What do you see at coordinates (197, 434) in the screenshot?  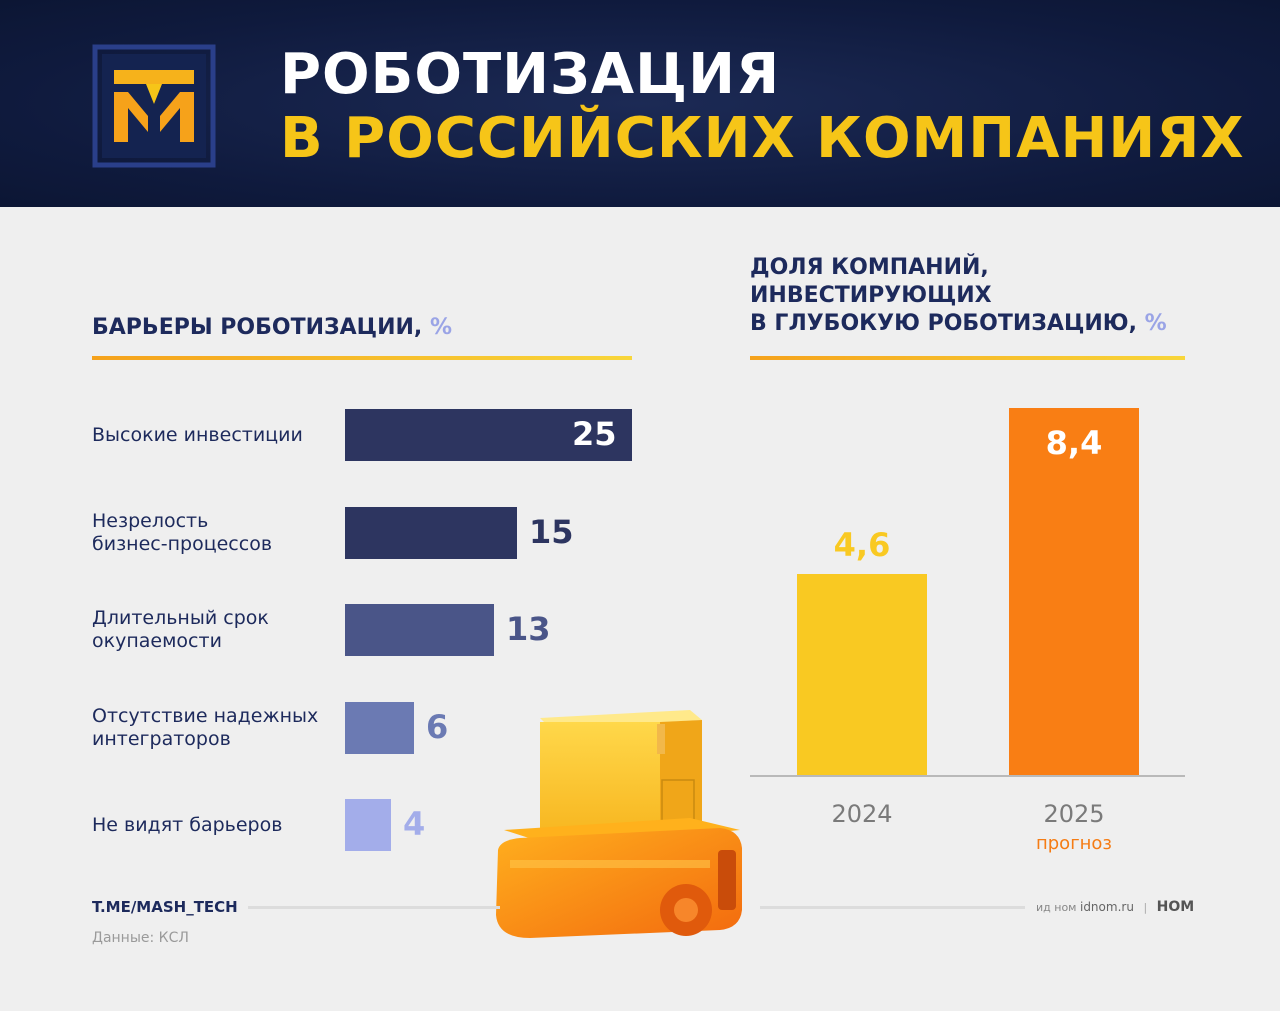 I see `barrier-label: Высокие инвестиции` at bounding box center [197, 434].